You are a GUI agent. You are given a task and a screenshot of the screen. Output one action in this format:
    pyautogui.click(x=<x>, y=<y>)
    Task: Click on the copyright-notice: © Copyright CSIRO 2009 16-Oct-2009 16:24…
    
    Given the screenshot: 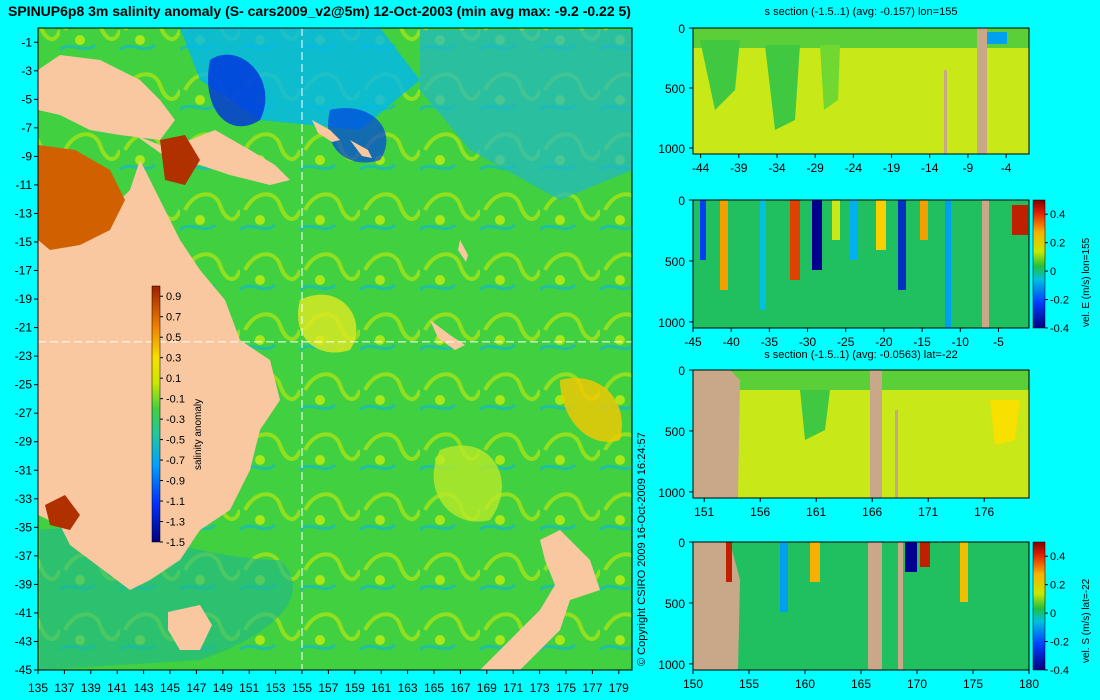 What is the action you would take?
    pyautogui.click(x=642, y=549)
    